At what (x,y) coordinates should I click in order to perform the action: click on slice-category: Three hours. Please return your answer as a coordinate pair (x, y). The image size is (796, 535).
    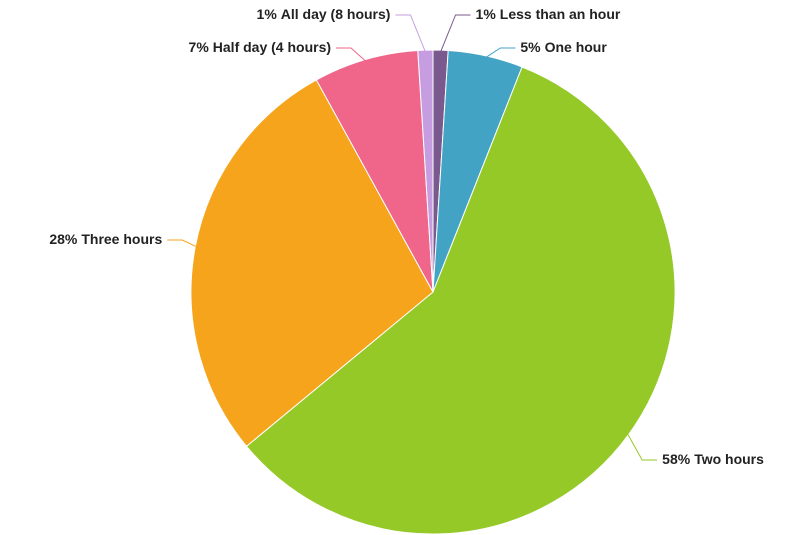
    Looking at the image, I should click on (121, 239).